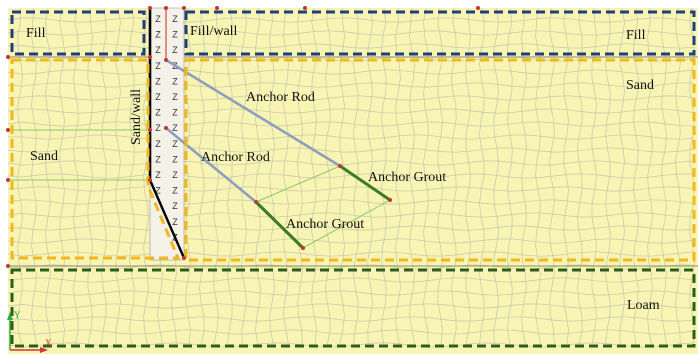 This screenshot has height=359, width=698. Describe the element at coordinates (636, 35) in the screenshot. I see `label-fill-right: Fill` at that location.